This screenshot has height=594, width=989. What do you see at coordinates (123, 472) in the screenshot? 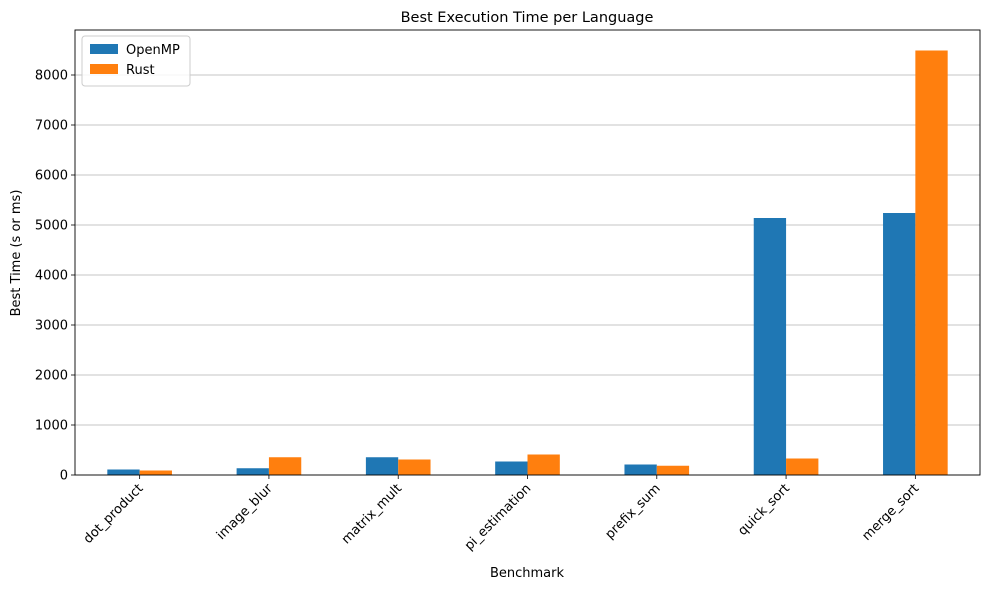
I see `bar-openmp-dot_product` at bounding box center [123, 472].